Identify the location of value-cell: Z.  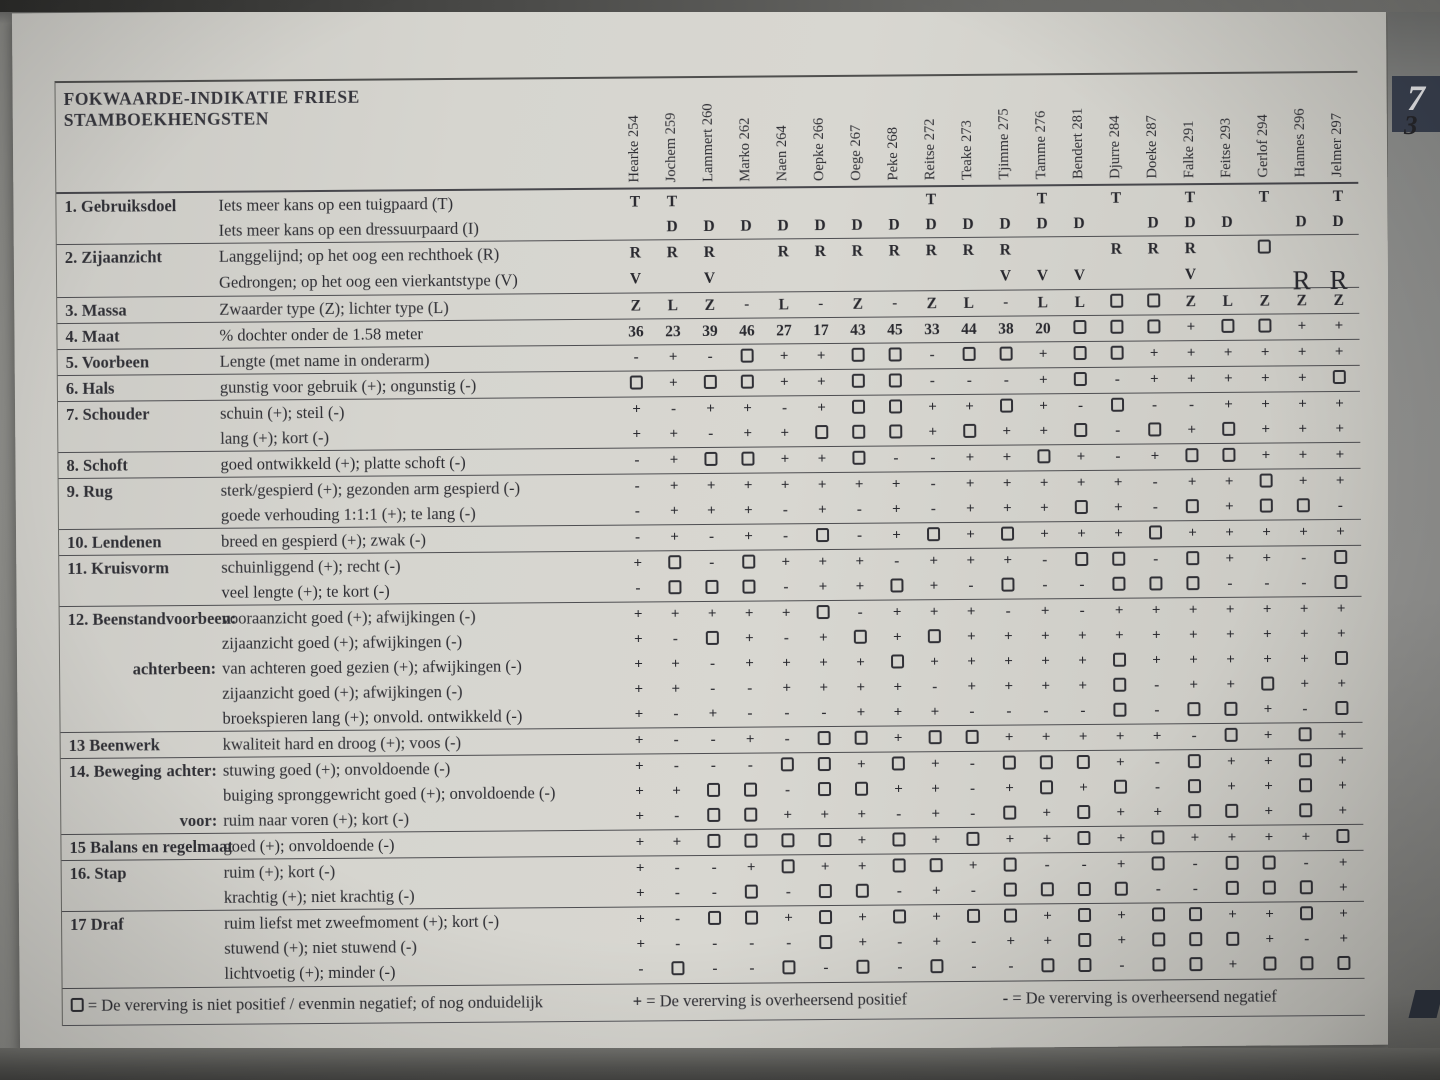
(635, 306).